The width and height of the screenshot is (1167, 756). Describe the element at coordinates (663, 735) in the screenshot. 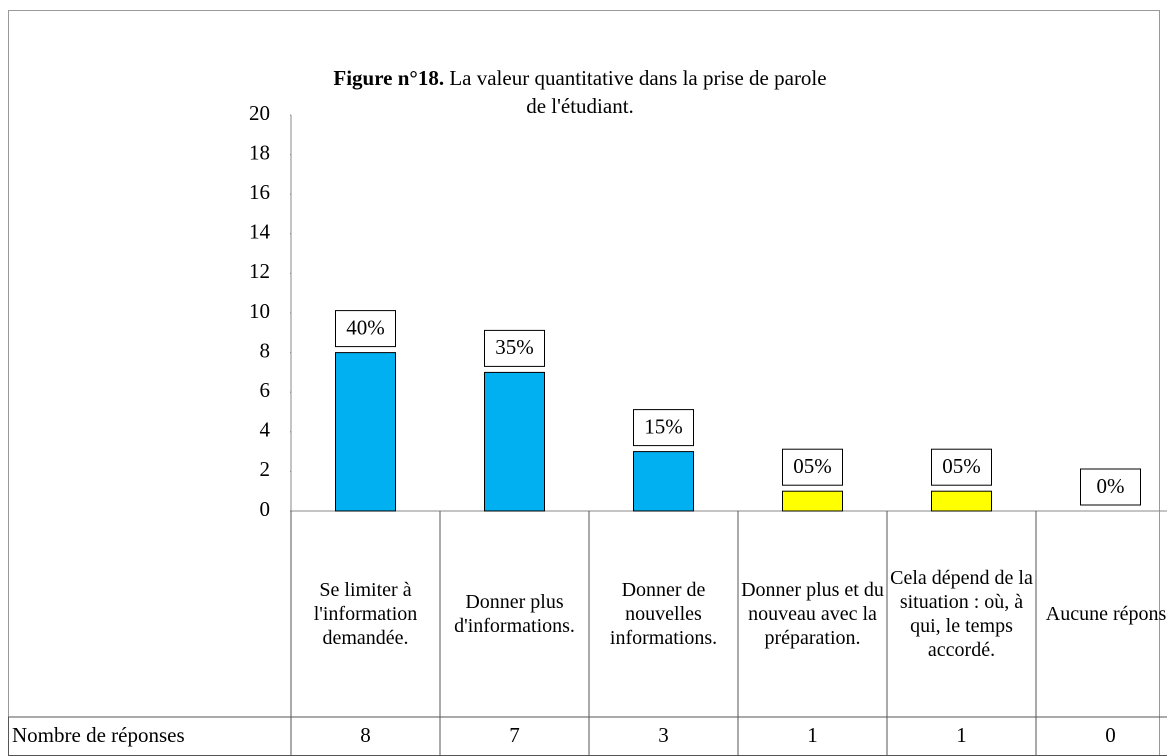

I see `table-value: 3` at that location.